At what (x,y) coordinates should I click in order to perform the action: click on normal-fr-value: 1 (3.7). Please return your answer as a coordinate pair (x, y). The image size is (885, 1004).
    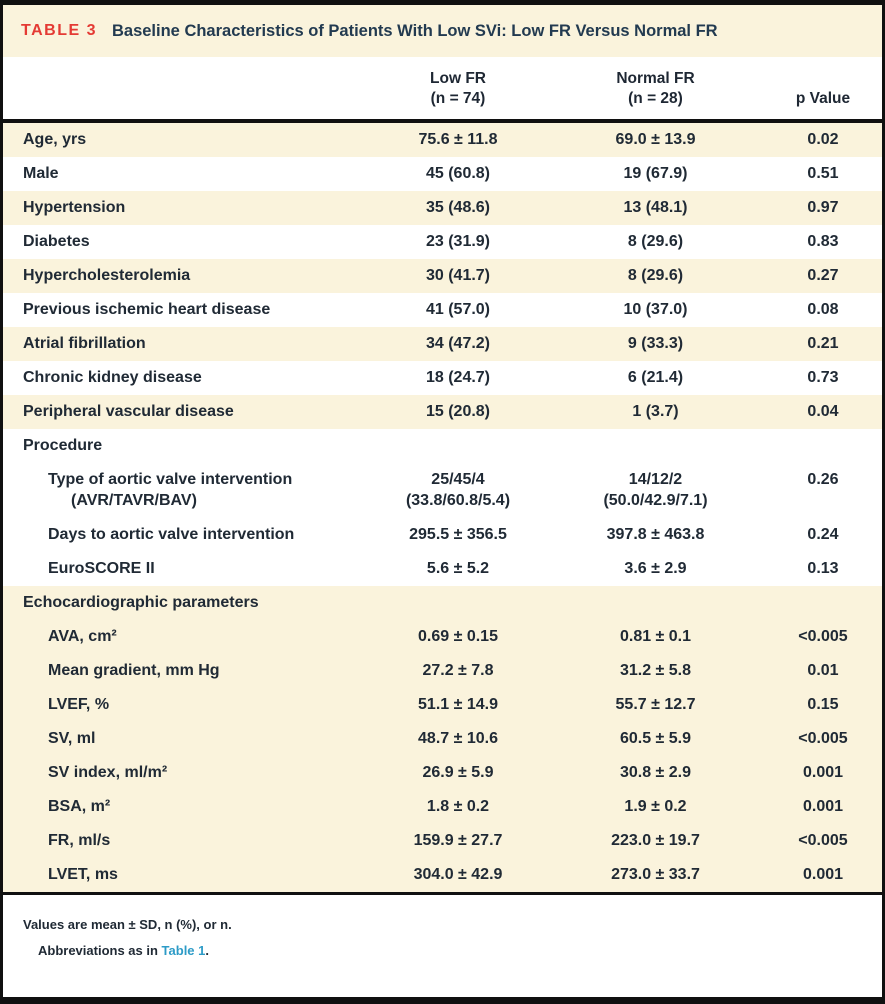
    Looking at the image, I should click on (655, 412).